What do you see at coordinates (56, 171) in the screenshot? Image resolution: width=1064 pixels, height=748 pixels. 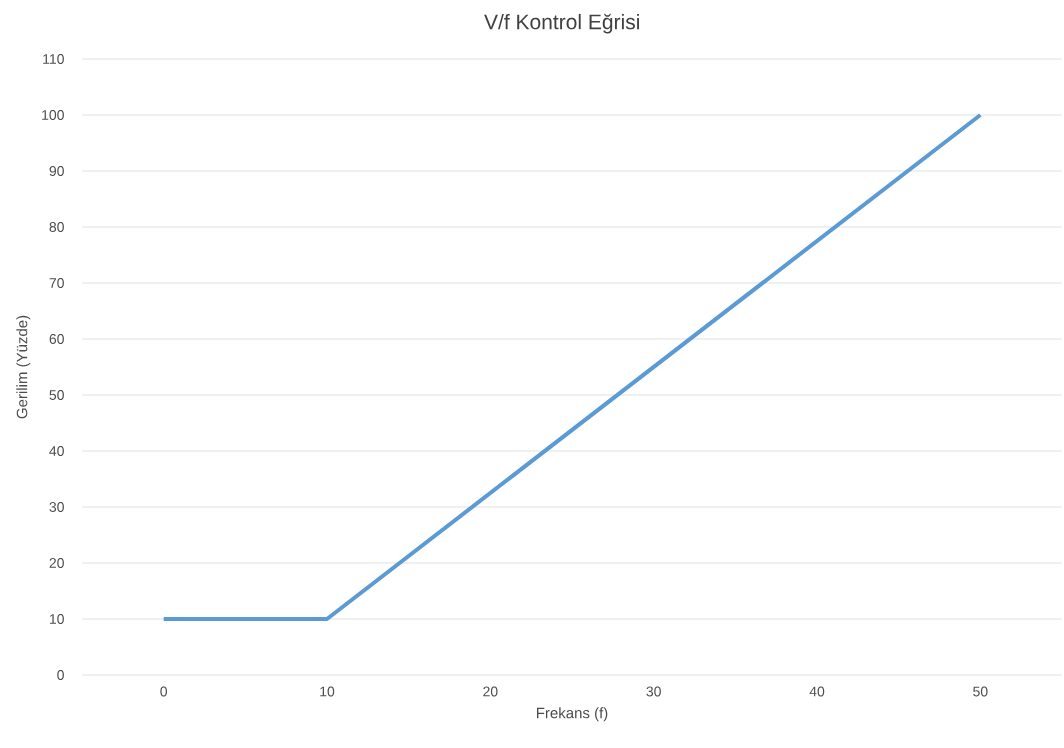 I see `y-tick-label: 90` at bounding box center [56, 171].